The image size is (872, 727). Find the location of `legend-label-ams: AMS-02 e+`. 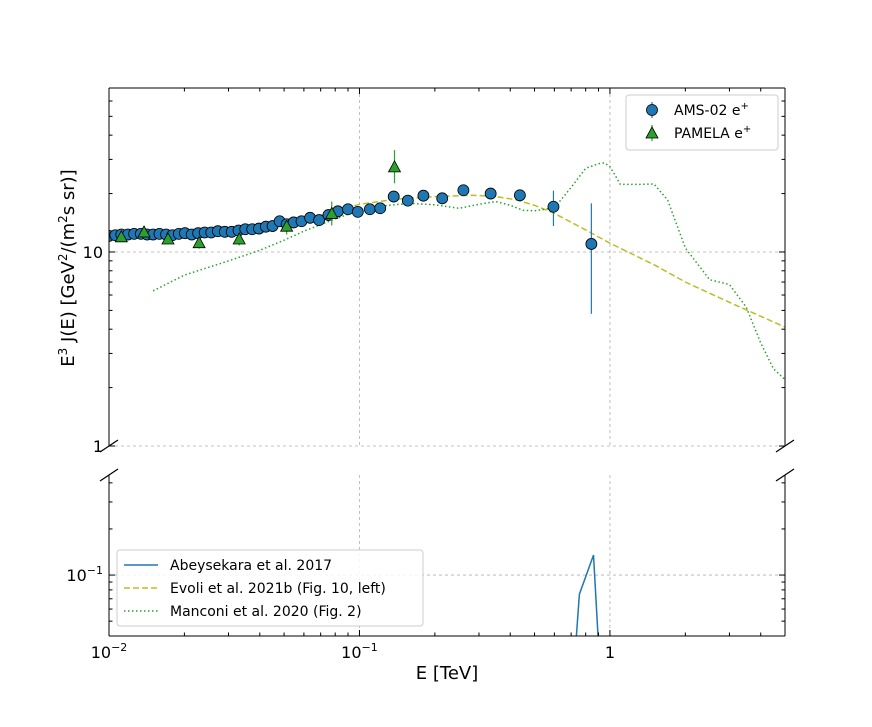

legend-label-ams: AMS-02 e+ is located at coordinates (711, 110).